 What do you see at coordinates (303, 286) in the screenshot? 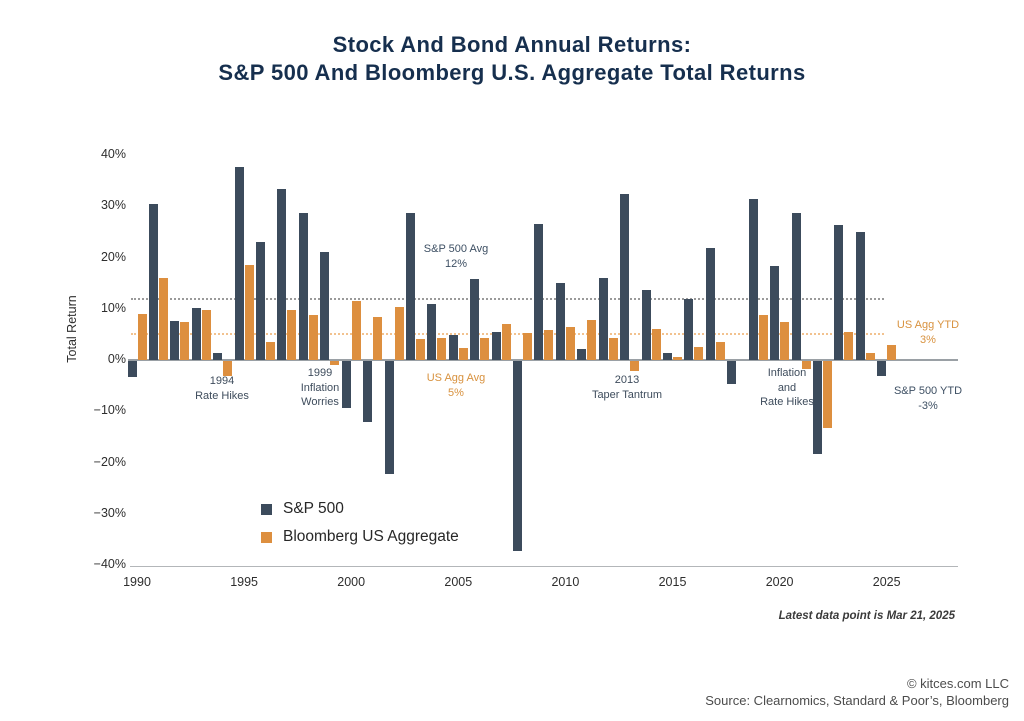
I see `bar-sp500-1998` at bounding box center [303, 286].